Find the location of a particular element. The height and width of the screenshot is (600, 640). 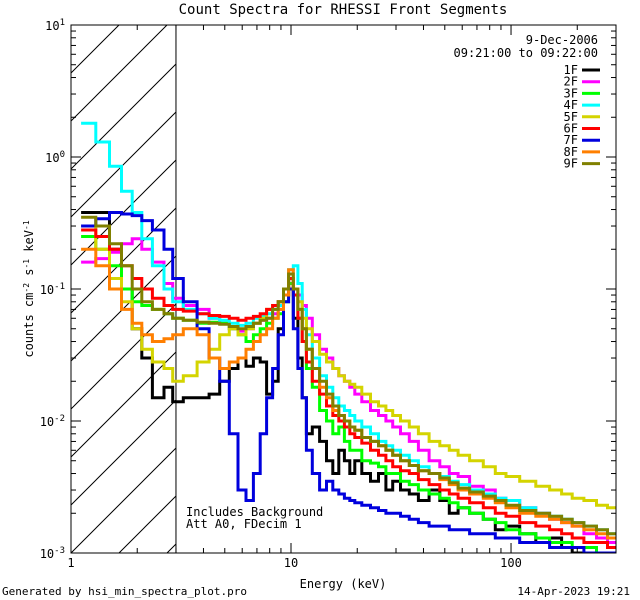

y-tick-label: 101 is located at coordinates (55, 25).